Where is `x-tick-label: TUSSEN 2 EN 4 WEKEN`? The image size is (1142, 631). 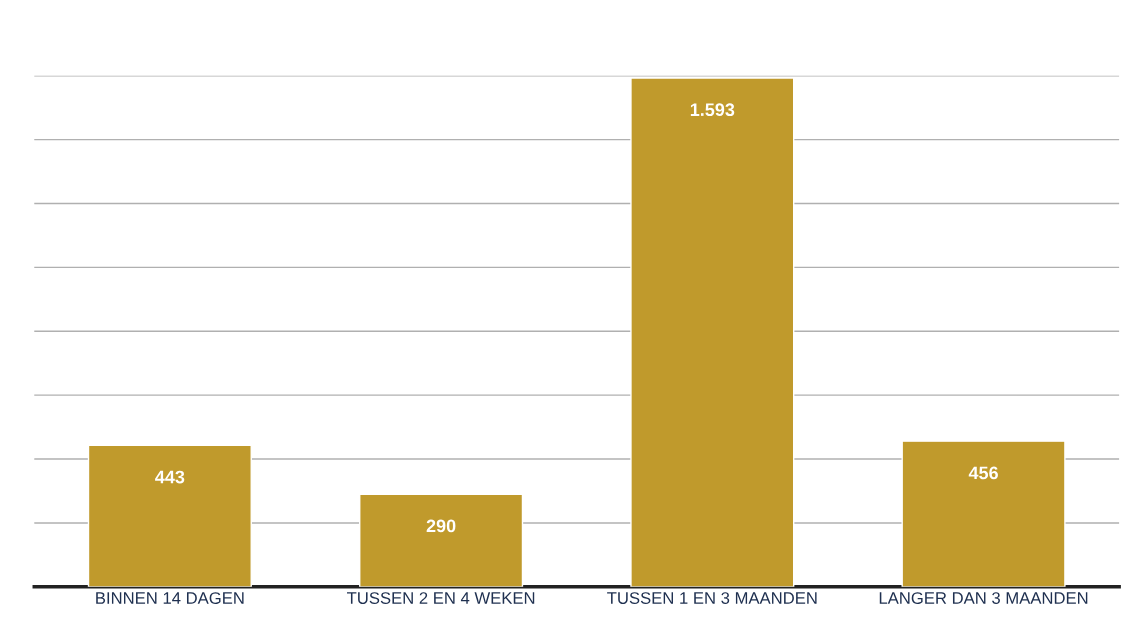
x-tick-label: TUSSEN 2 EN 4 WEKEN is located at coordinates (441, 598).